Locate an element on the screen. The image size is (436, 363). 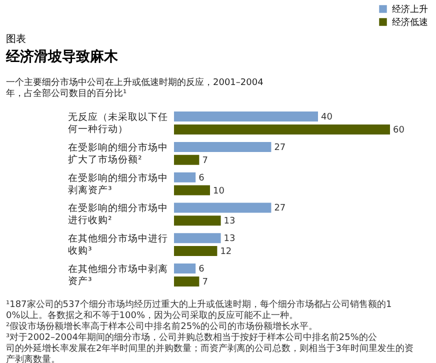
text: 图表 is located at coordinates (16, 39).